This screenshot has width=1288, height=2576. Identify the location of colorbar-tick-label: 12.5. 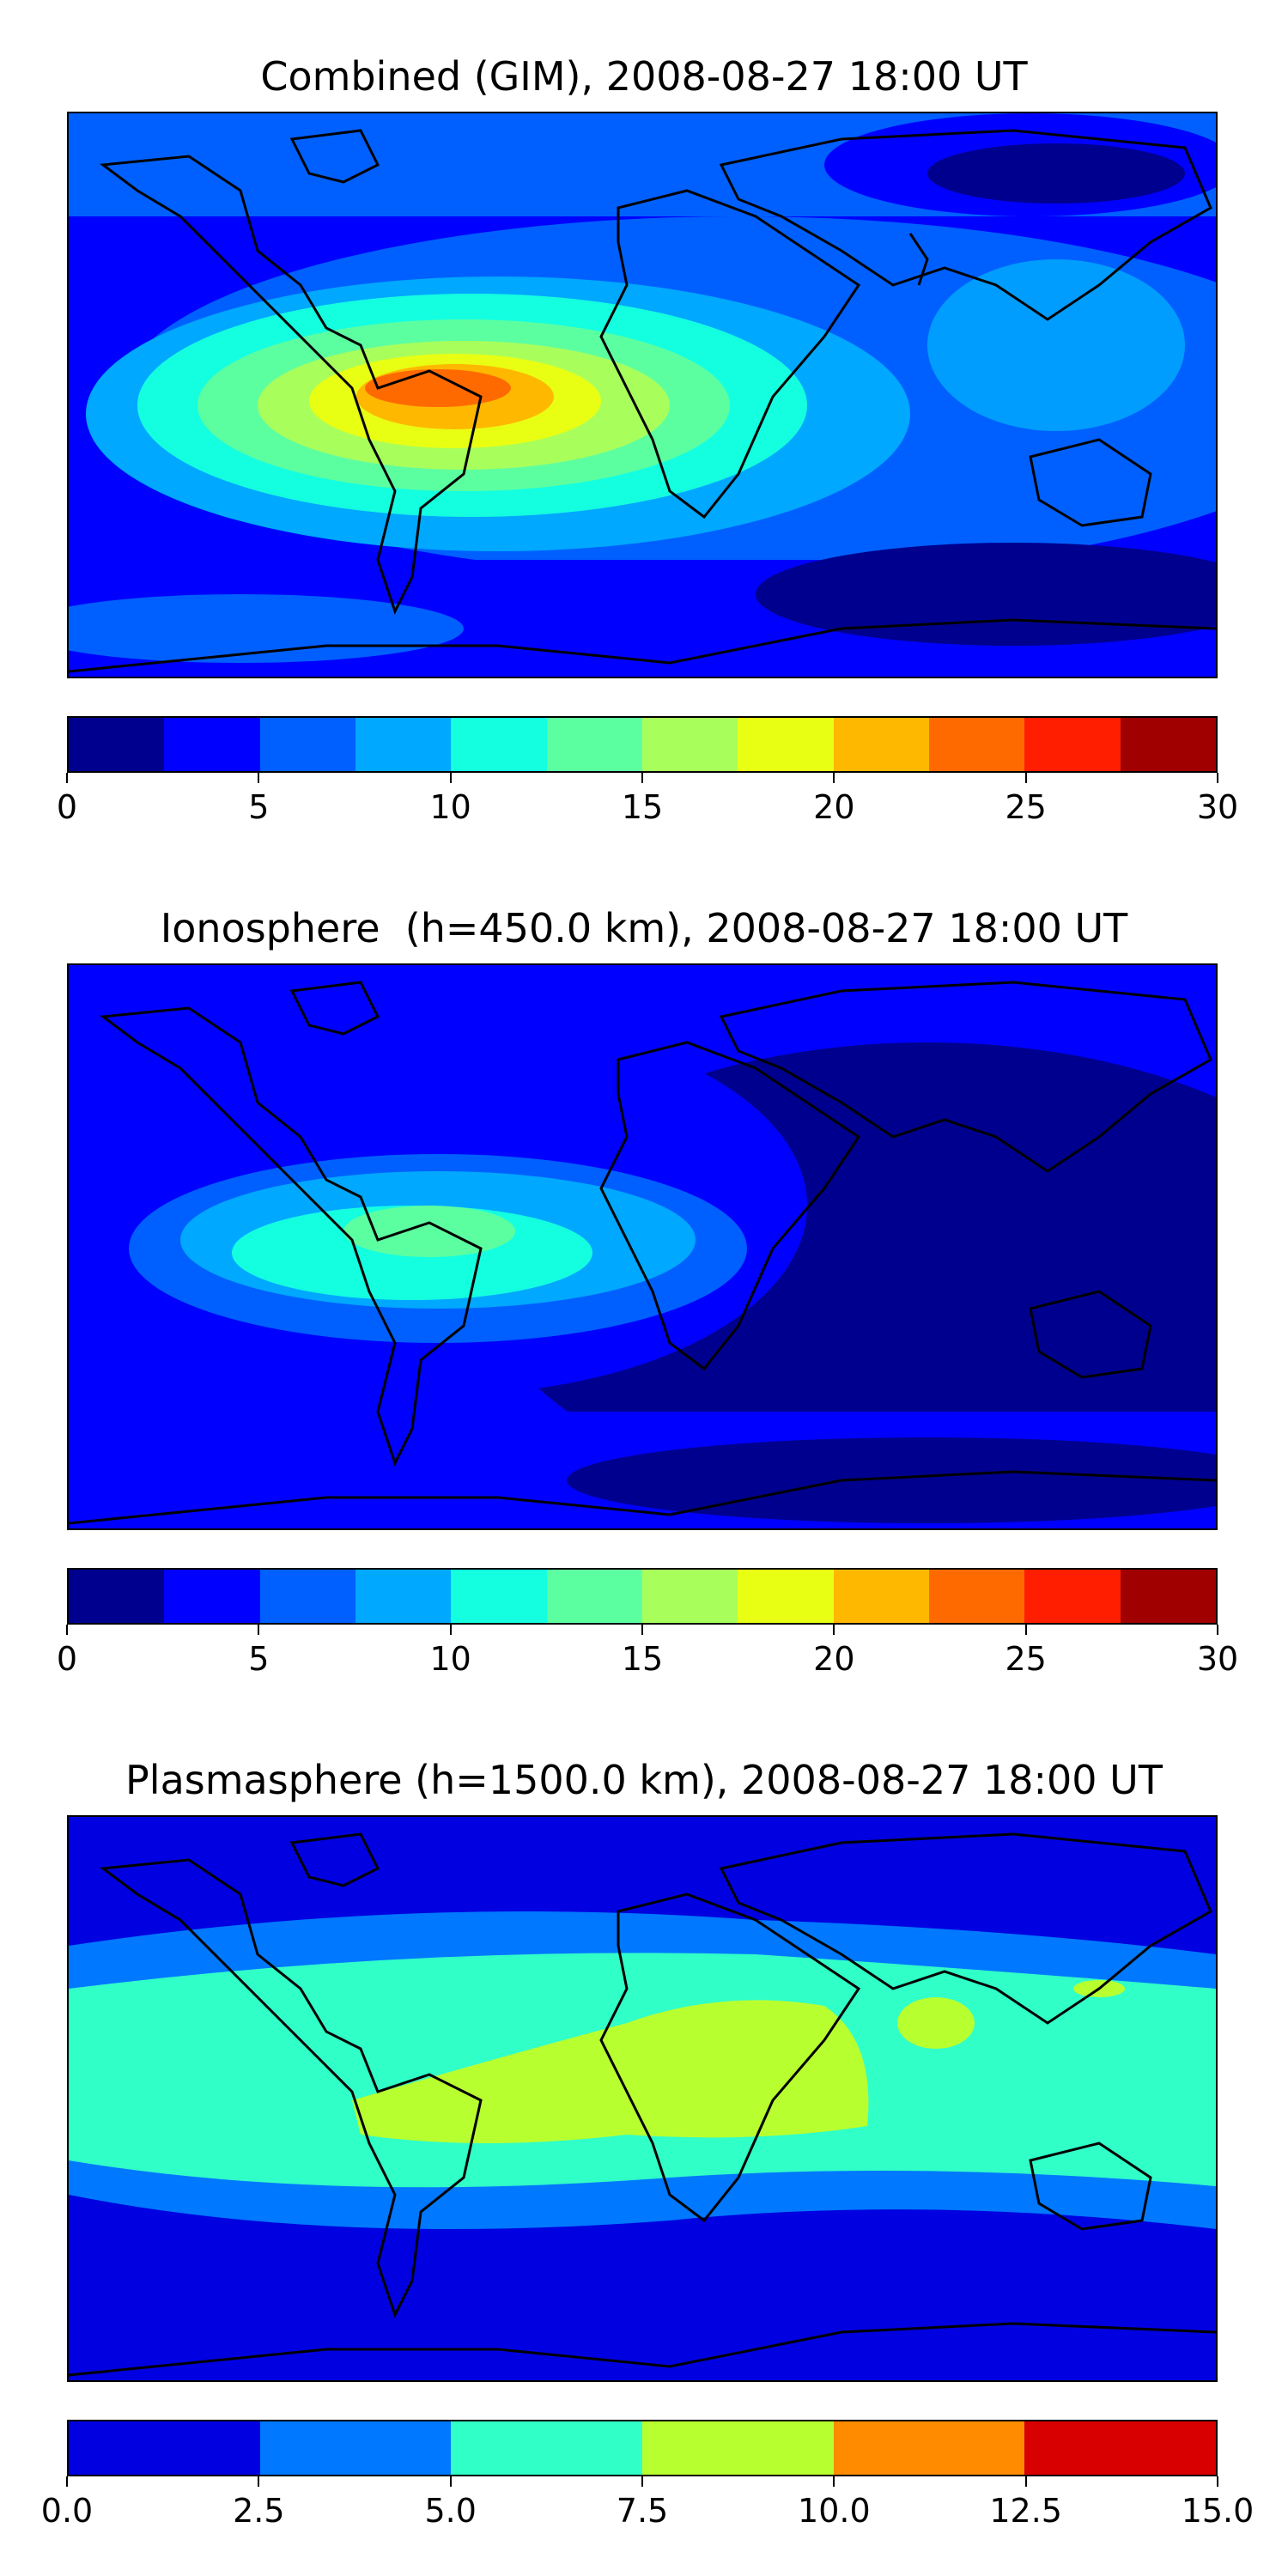
(1025, 2511).